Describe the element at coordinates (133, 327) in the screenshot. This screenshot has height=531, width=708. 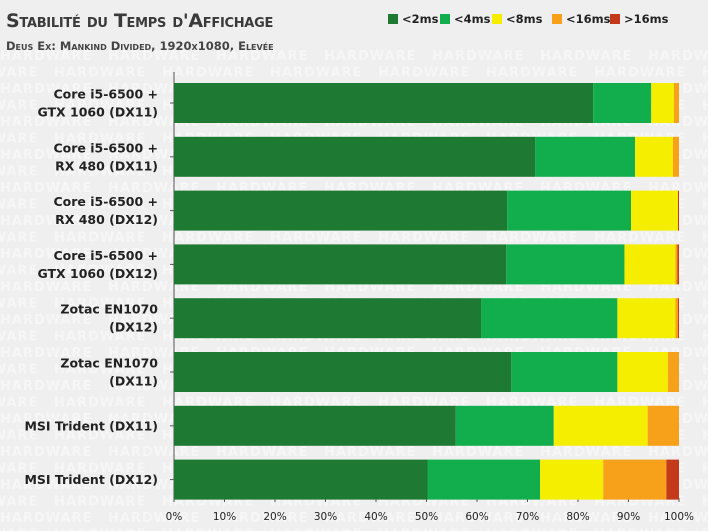
I see `category-label: (DX12)` at that location.